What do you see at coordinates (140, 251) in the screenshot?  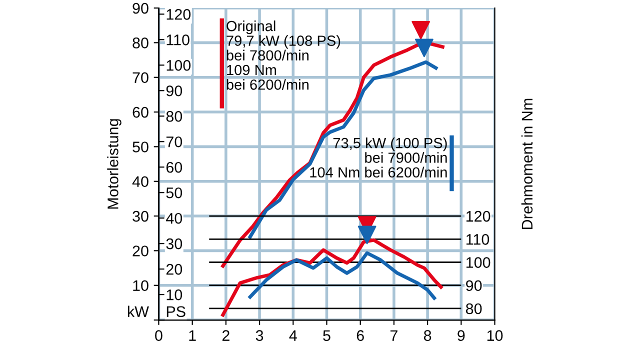 I see `y-tick-label: 20` at bounding box center [140, 251].